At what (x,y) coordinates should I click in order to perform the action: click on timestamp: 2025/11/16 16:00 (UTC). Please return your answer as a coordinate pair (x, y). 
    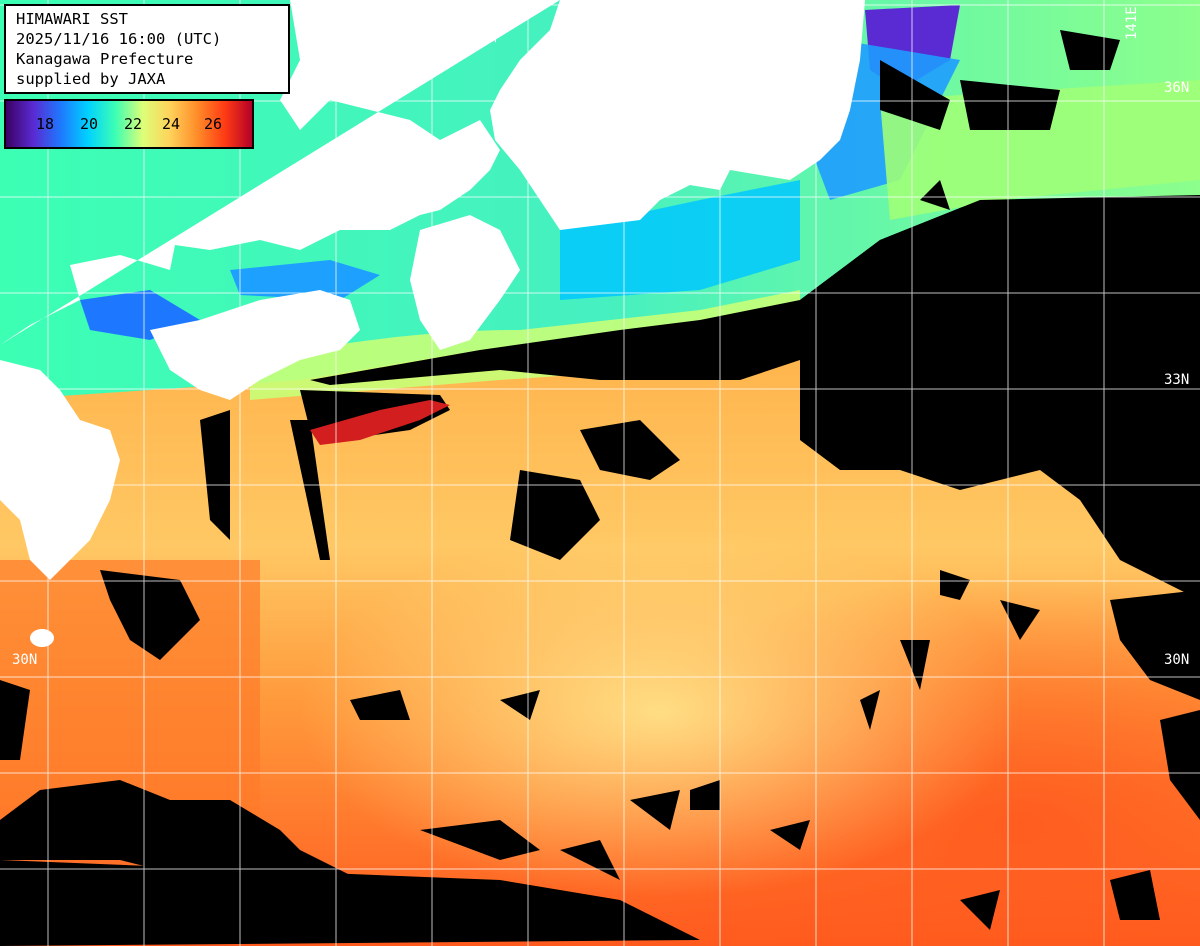
    Looking at the image, I should click on (119, 39).